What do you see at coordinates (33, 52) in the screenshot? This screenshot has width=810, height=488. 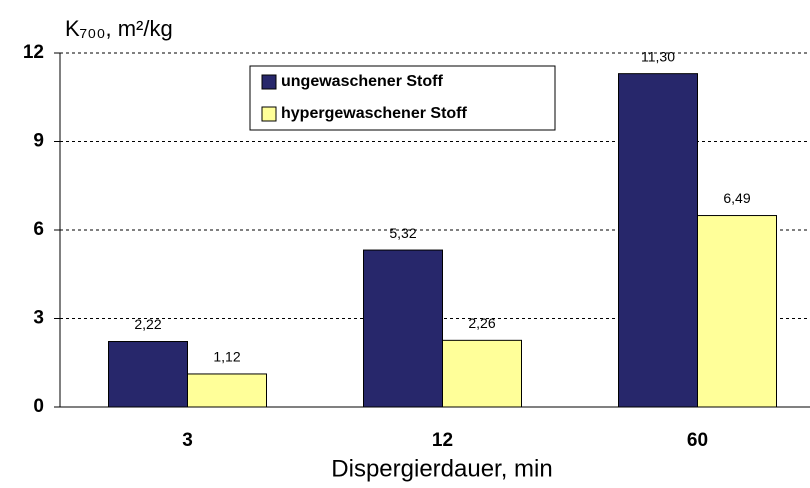 I see `y-tick-label: 12` at bounding box center [33, 52].